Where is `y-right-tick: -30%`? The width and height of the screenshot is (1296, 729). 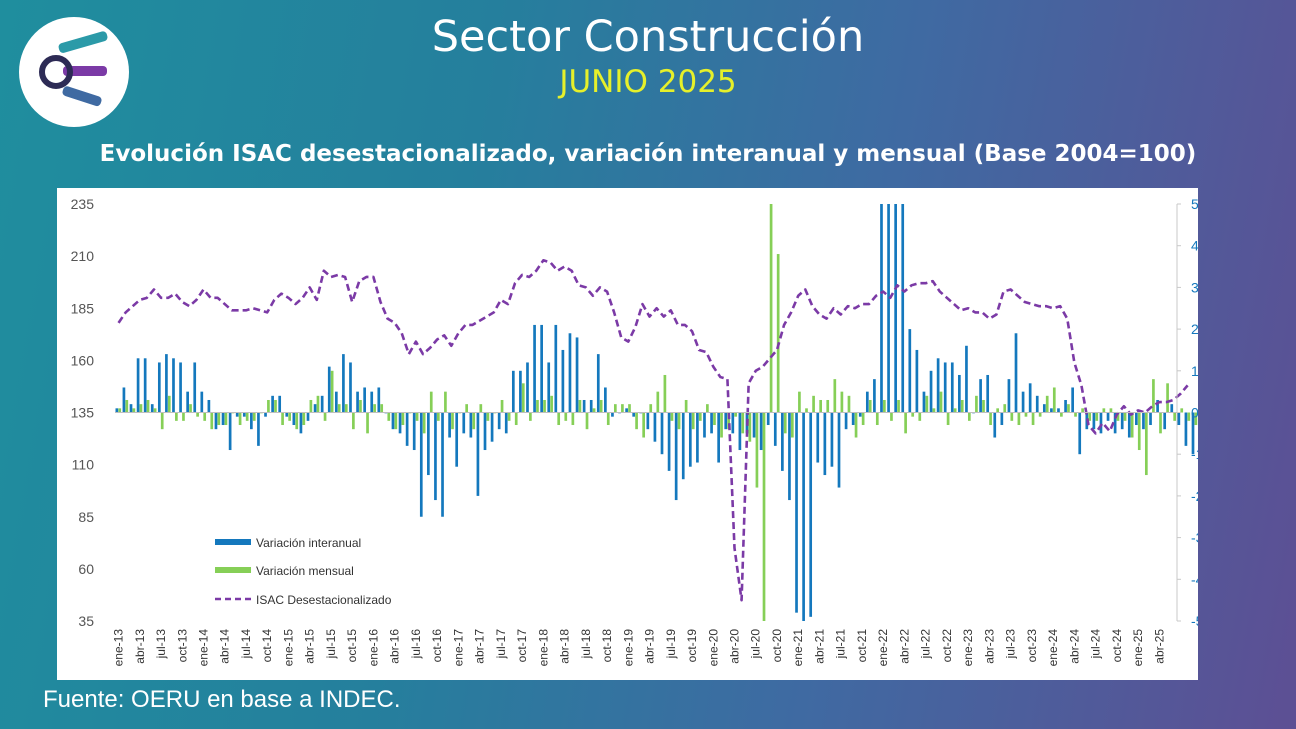
y-right-tick: -30% is located at coordinates (1194, 538).